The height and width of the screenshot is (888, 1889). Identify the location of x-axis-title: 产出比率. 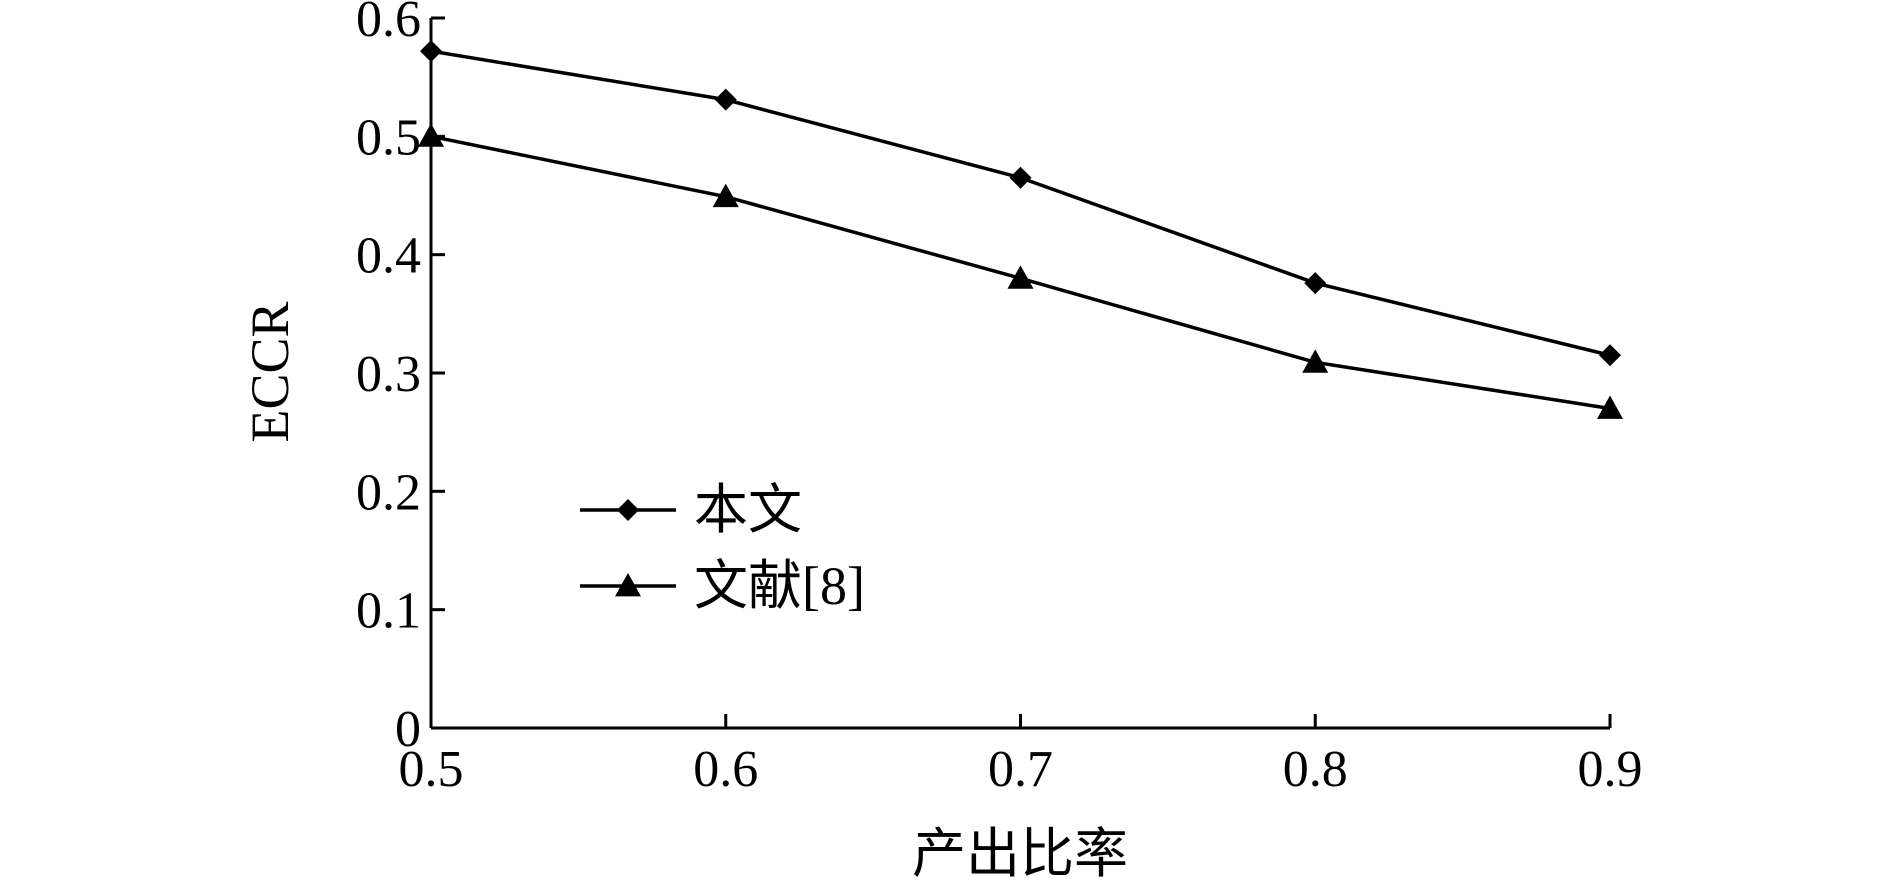
(1020, 854).